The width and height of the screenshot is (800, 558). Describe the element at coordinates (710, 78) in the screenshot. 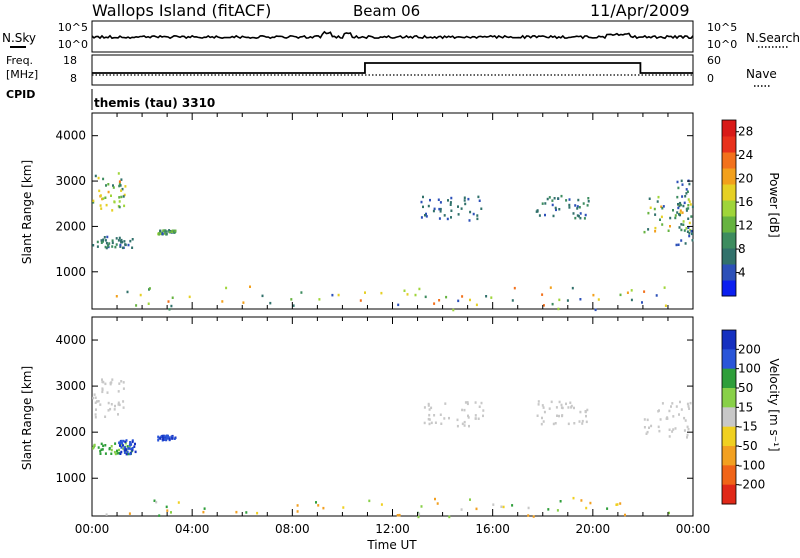

I see `freq-right-tick-bottom: 0` at that location.